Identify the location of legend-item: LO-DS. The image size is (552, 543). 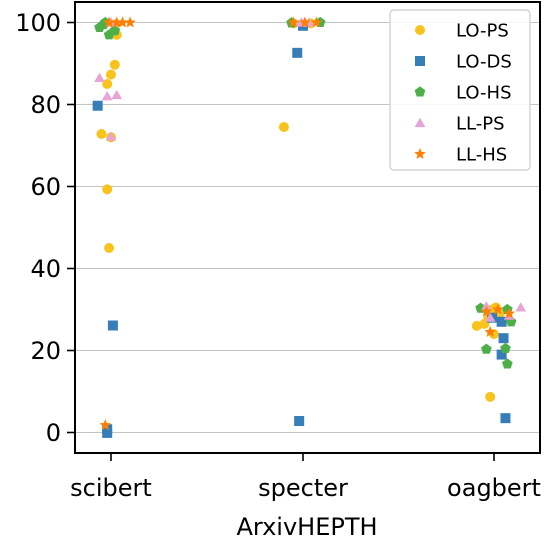
(463, 62).